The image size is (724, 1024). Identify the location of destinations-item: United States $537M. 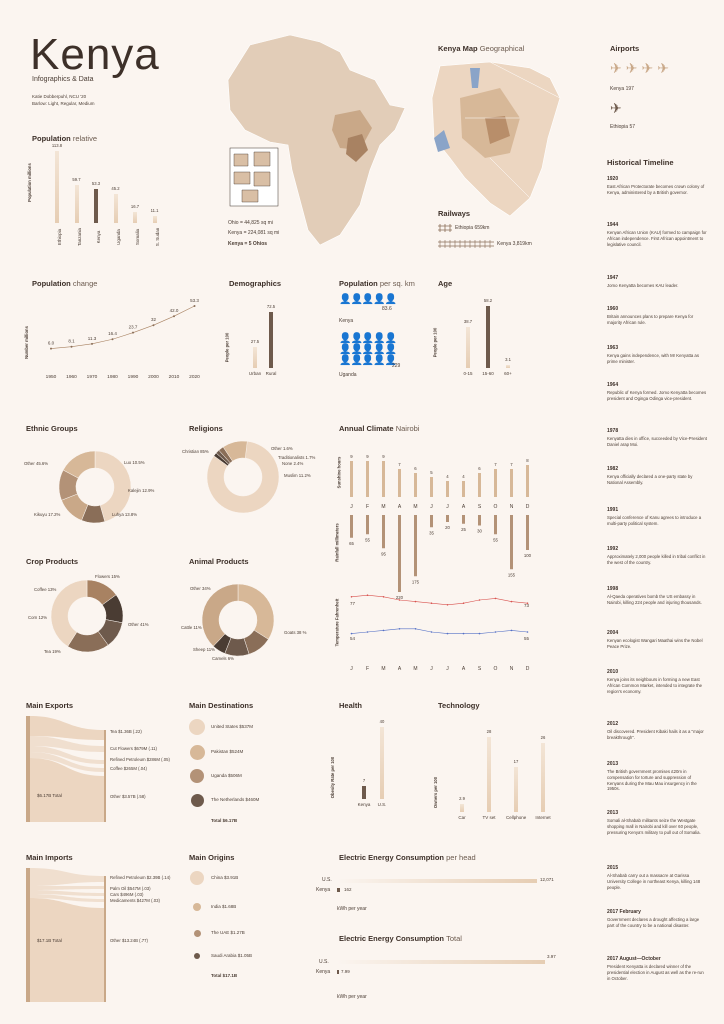
(232, 726).